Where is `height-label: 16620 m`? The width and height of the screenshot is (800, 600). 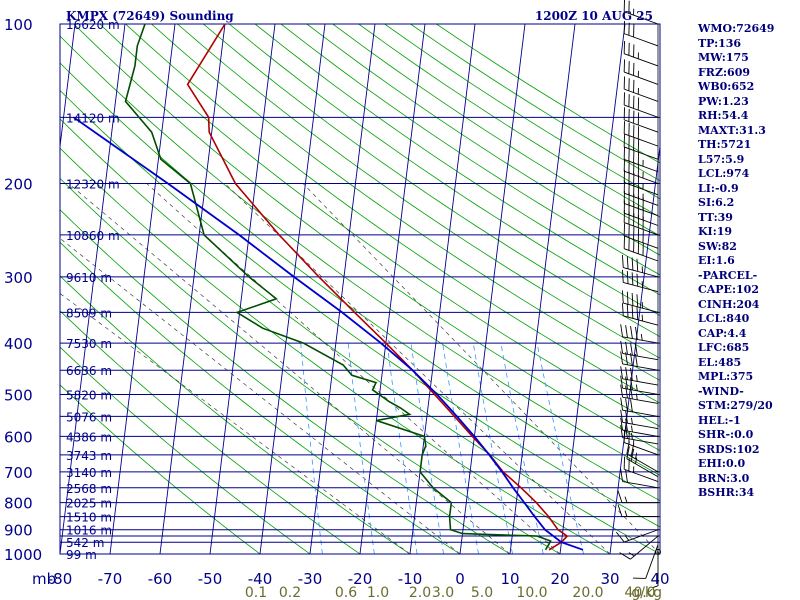 height-label: 16620 m is located at coordinates (93, 25).